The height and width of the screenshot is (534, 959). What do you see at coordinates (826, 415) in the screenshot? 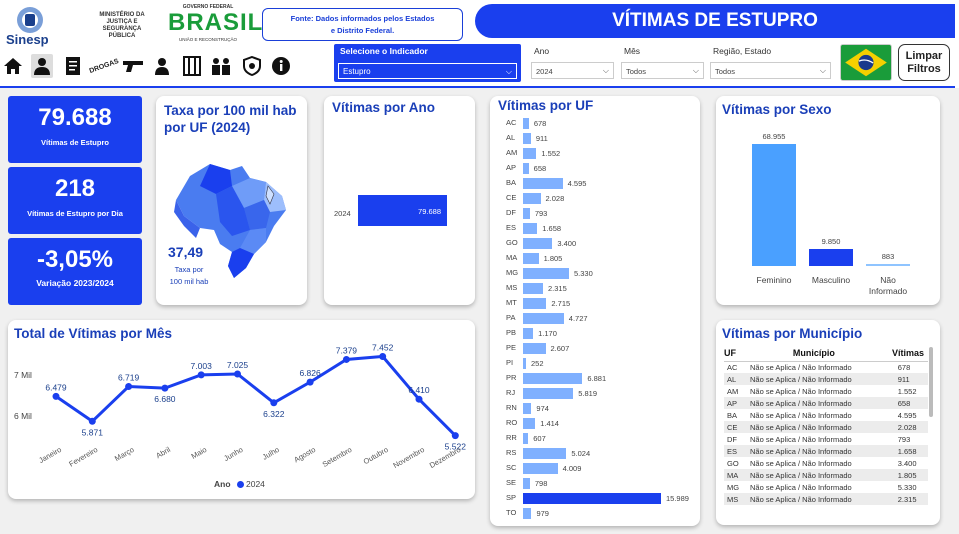
I see `table-row: BA Não se Aplica / Não Informado 4.595` at bounding box center [826, 415].